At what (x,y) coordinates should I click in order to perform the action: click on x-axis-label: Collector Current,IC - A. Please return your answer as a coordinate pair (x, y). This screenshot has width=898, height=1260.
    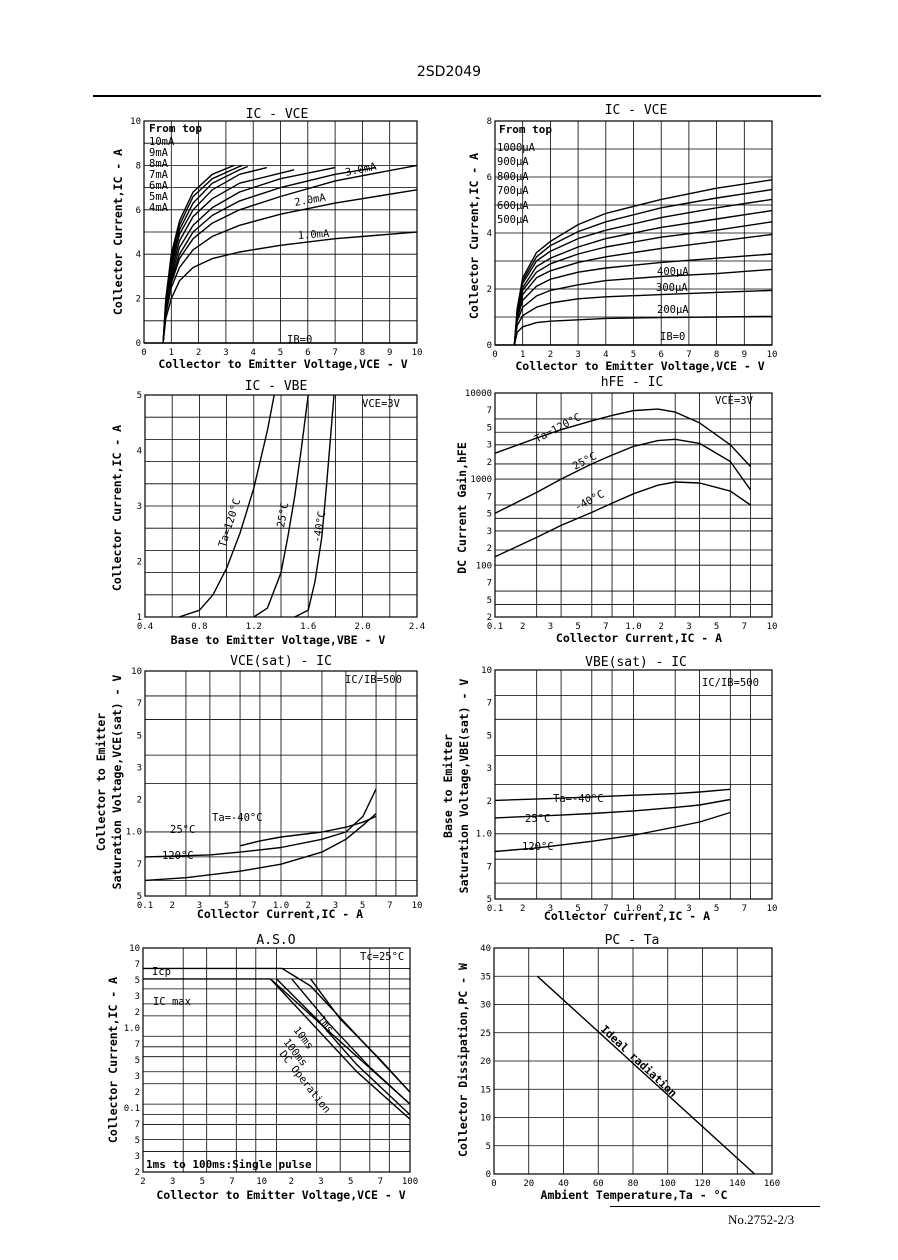
    Looking at the image, I should click on (627, 916).